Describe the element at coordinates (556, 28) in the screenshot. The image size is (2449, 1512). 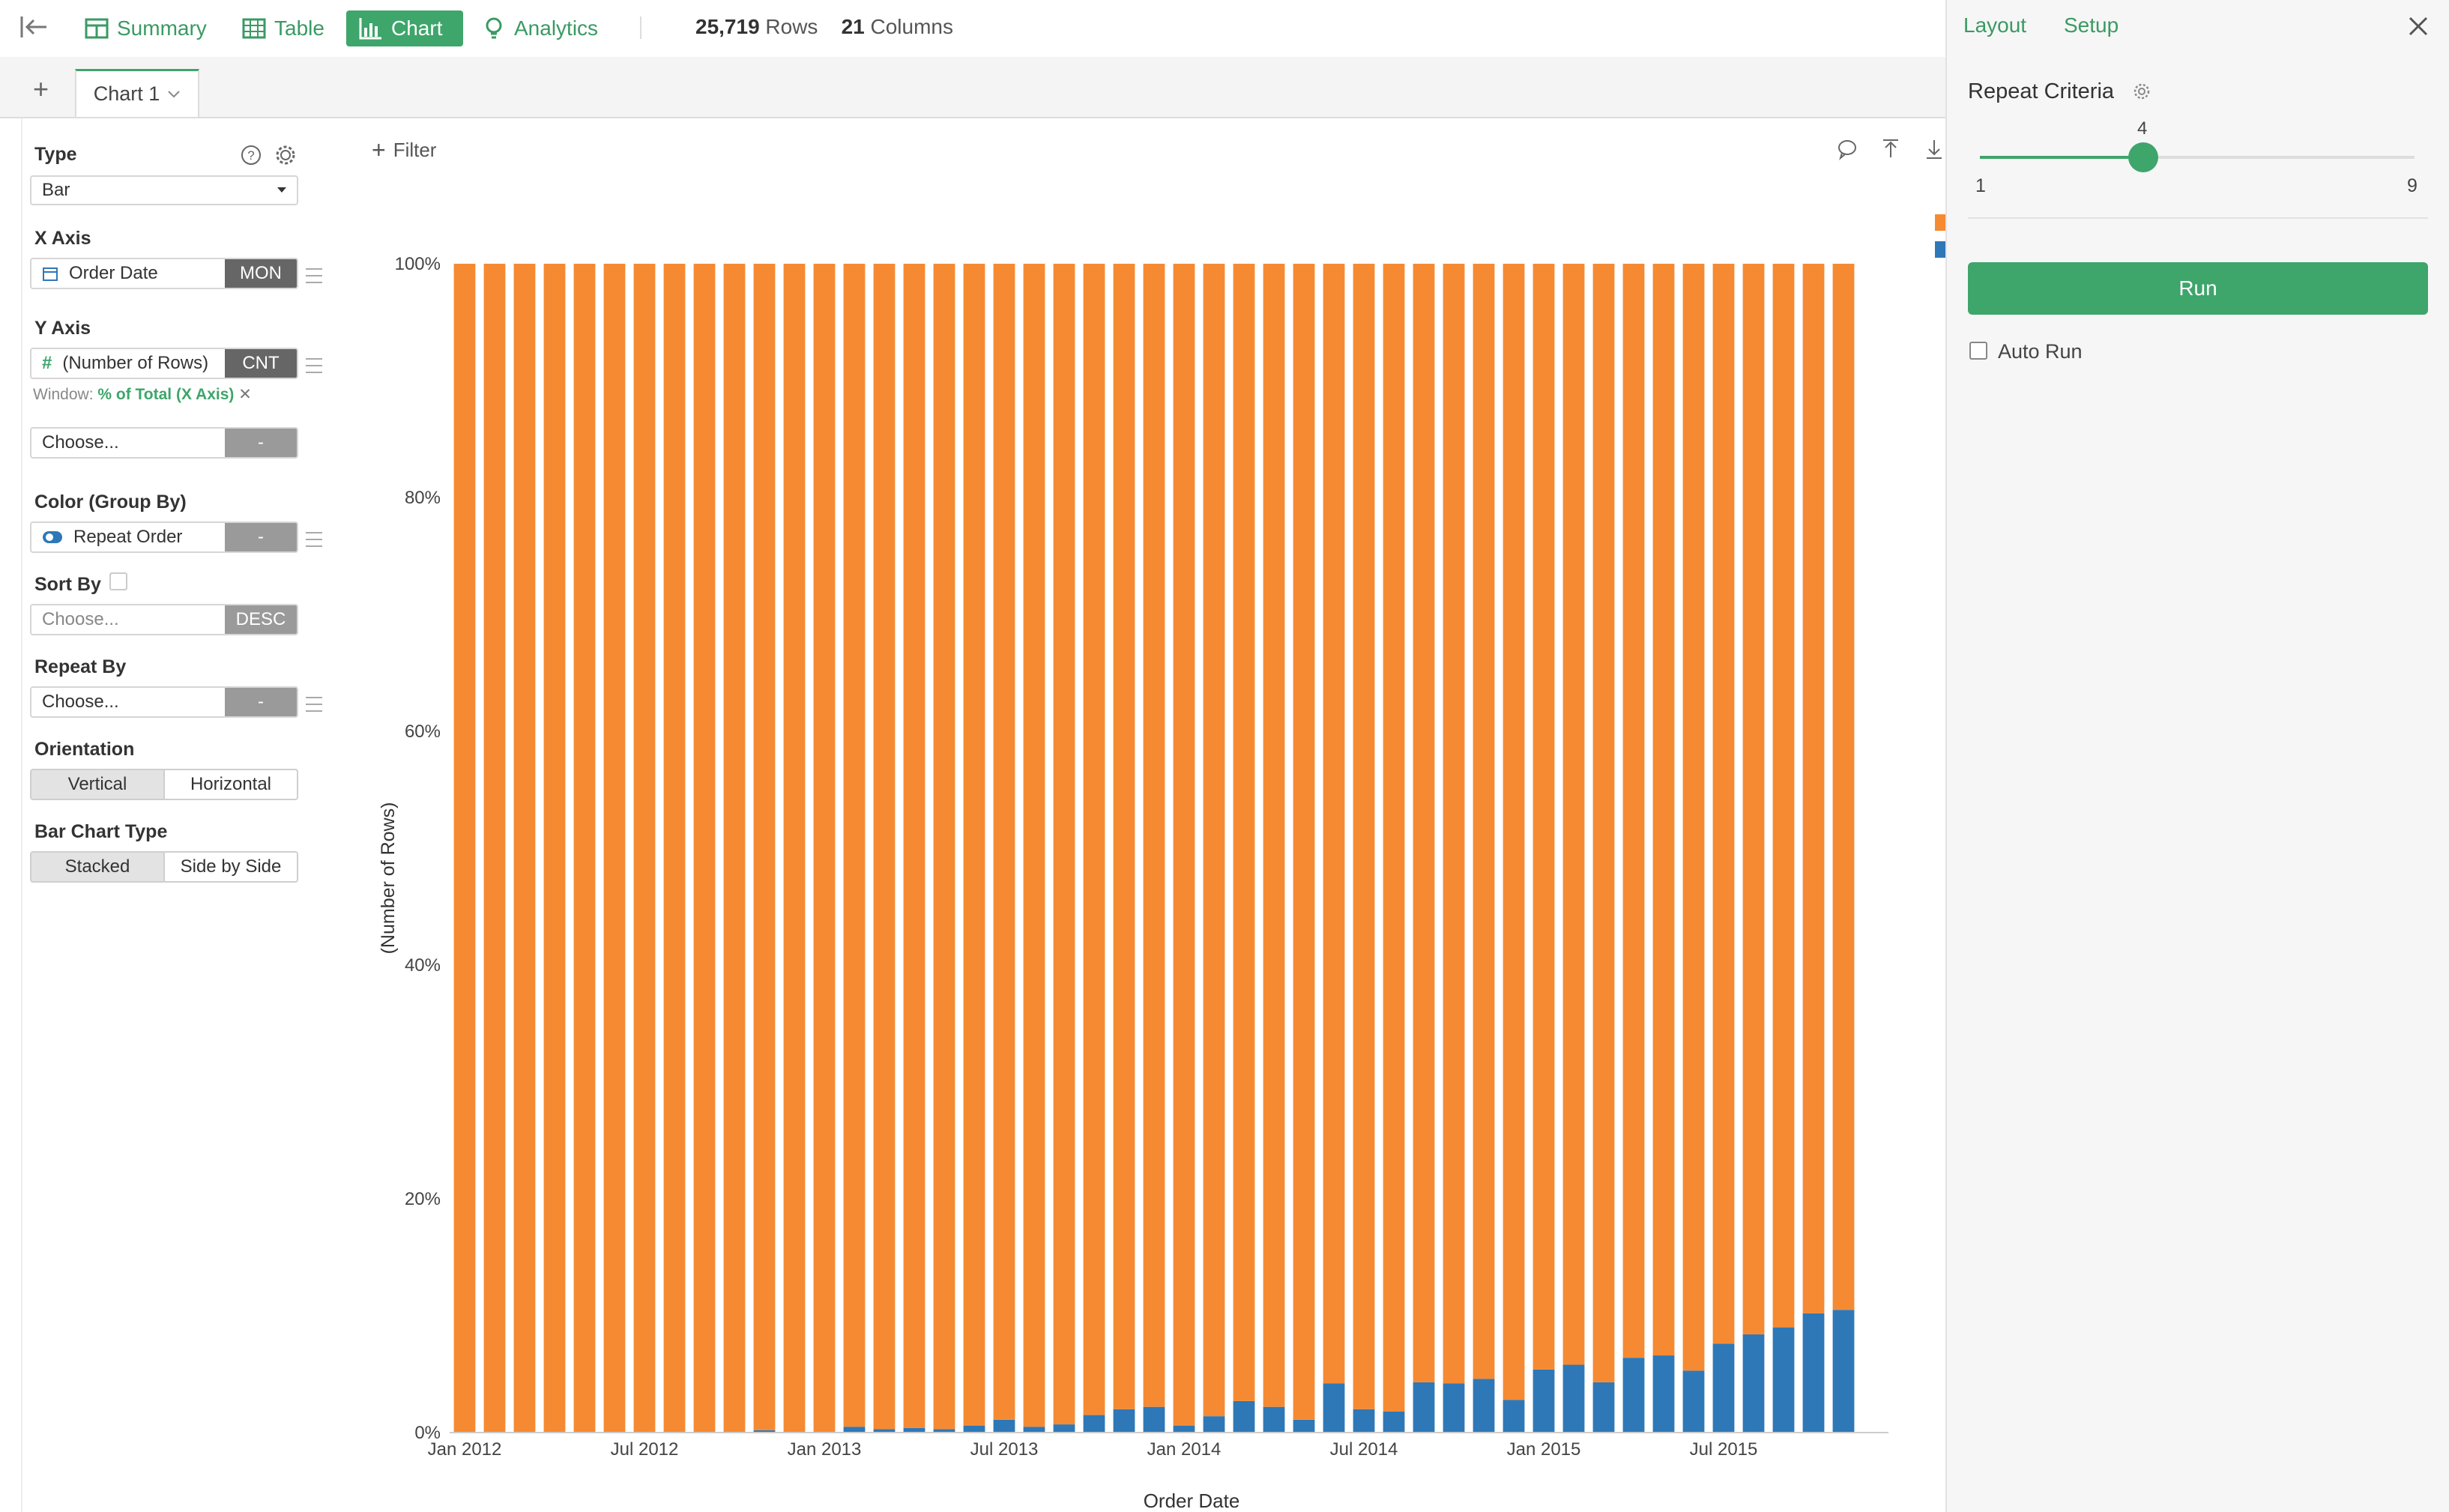
I see `tab-analytics-label: Analytics` at that location.